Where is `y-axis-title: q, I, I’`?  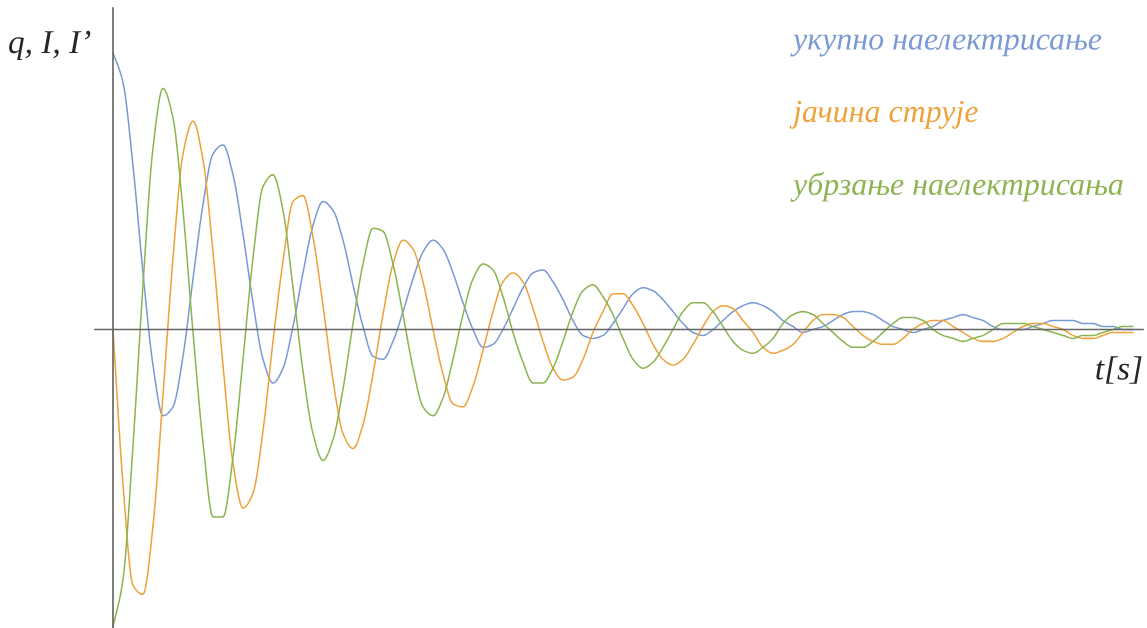 y-axis-title: q, I, I’ is located at coordinates (50, 45).